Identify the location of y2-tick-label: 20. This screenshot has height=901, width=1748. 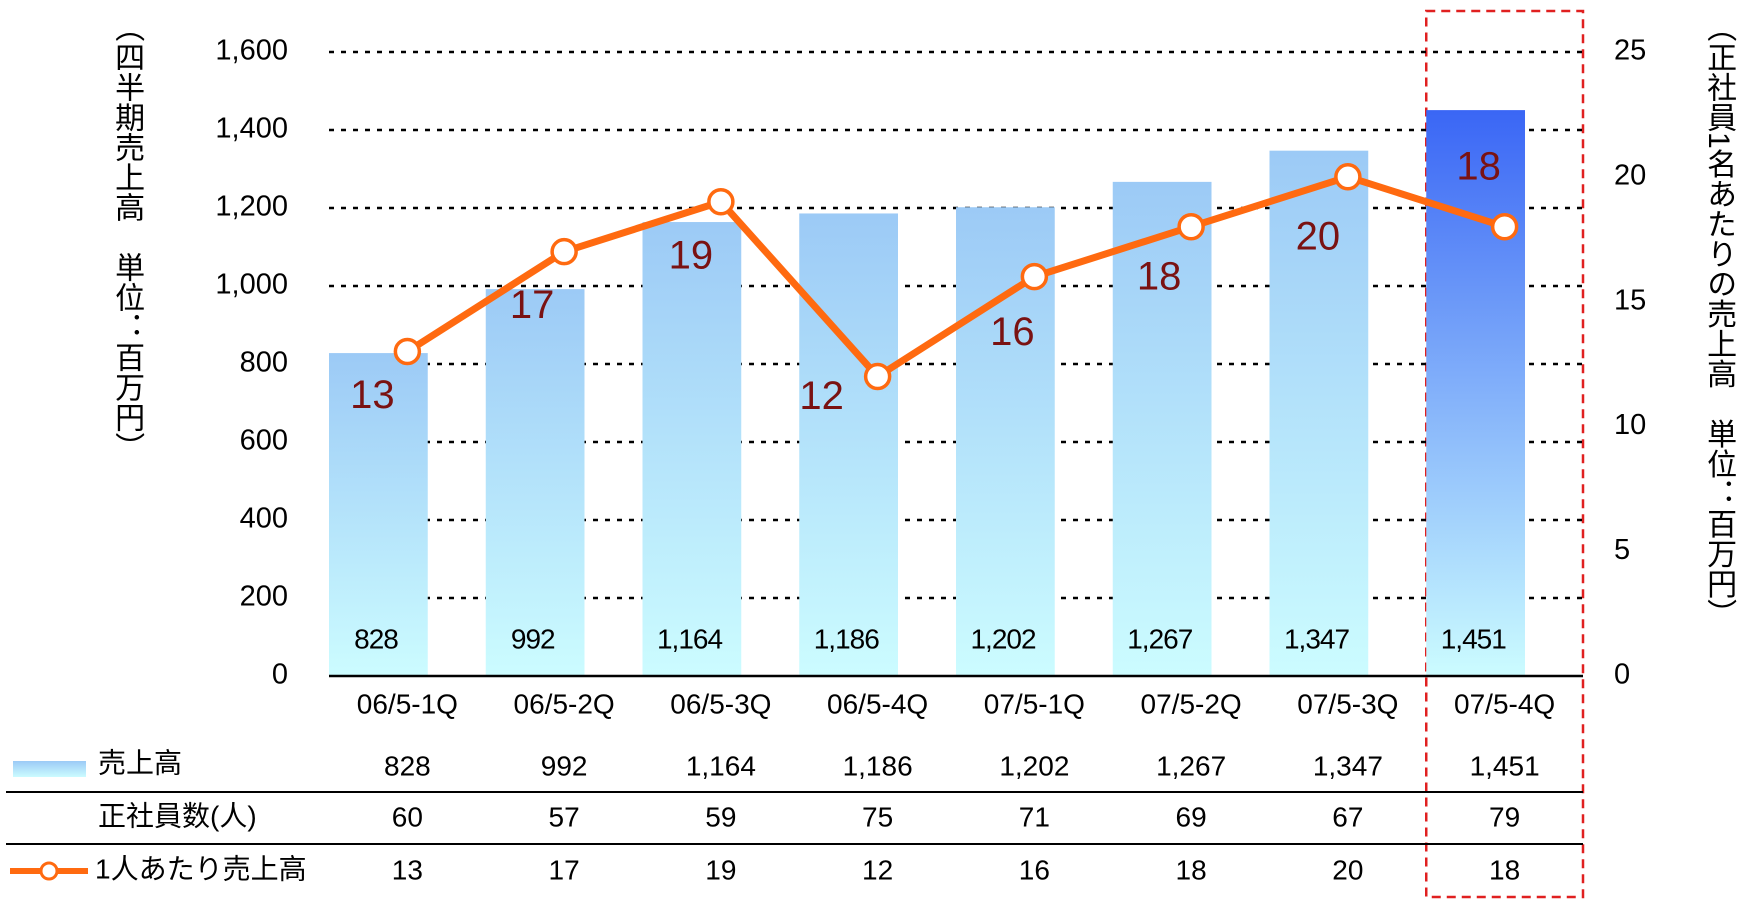
(1630, 175).